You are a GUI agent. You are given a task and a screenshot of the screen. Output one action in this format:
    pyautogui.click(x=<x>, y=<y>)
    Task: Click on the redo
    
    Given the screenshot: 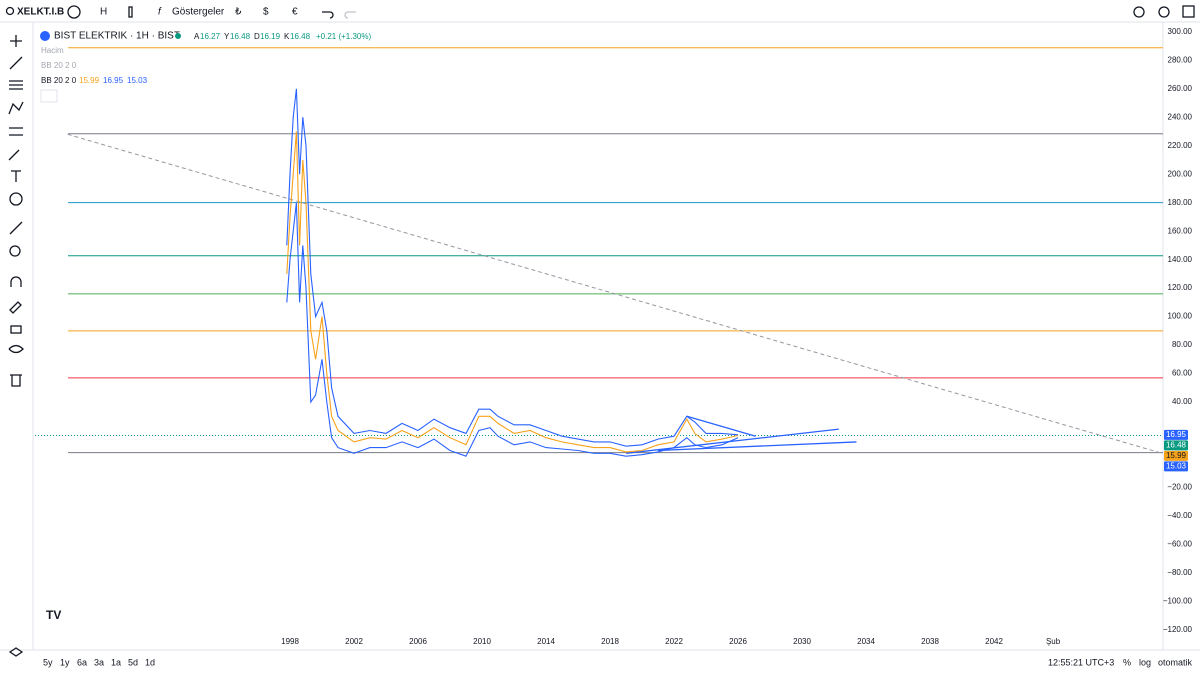 What is the action you would take?
    pyautogui.click(x=350, y=15)
    